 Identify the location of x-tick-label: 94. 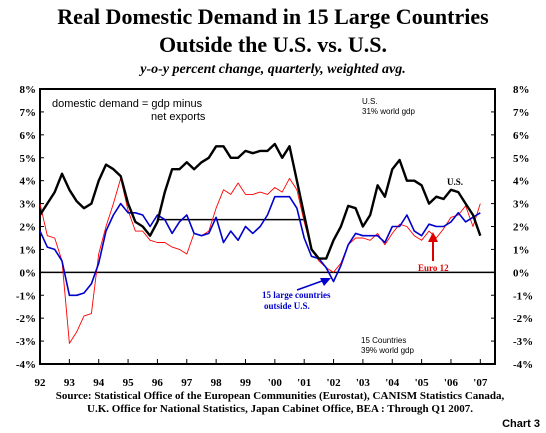
(99, 383).